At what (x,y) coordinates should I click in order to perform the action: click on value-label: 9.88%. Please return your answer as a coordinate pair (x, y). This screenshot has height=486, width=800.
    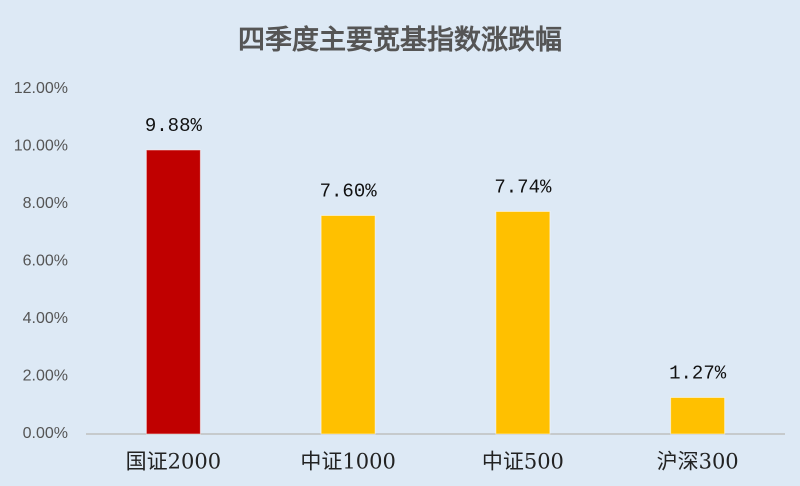
    Looking at the image, I should click on (174, 126).